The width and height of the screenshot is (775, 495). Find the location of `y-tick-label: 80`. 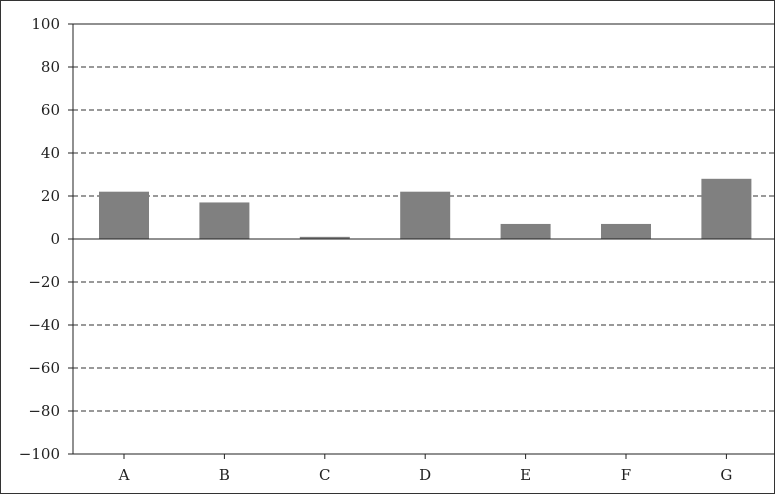

y-tick-label: 80 is located at coordinates (50, 67).